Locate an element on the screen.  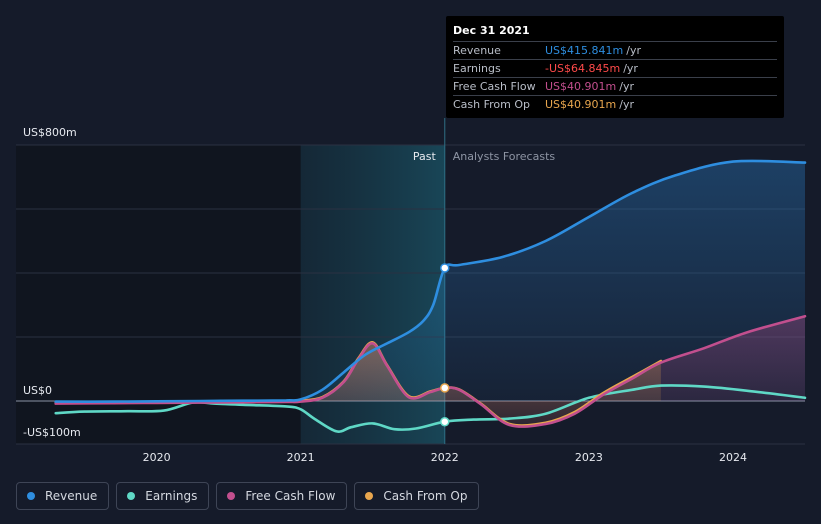
y-tick-label: US$800m is located at coordinates (50, 132).